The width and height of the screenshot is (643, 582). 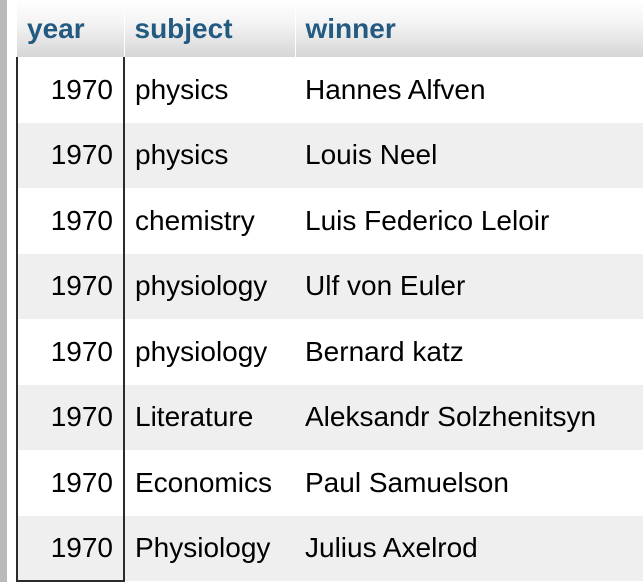 I want to click on table-row: 1970 physics Louis Neel, so click(x=329, y=155).